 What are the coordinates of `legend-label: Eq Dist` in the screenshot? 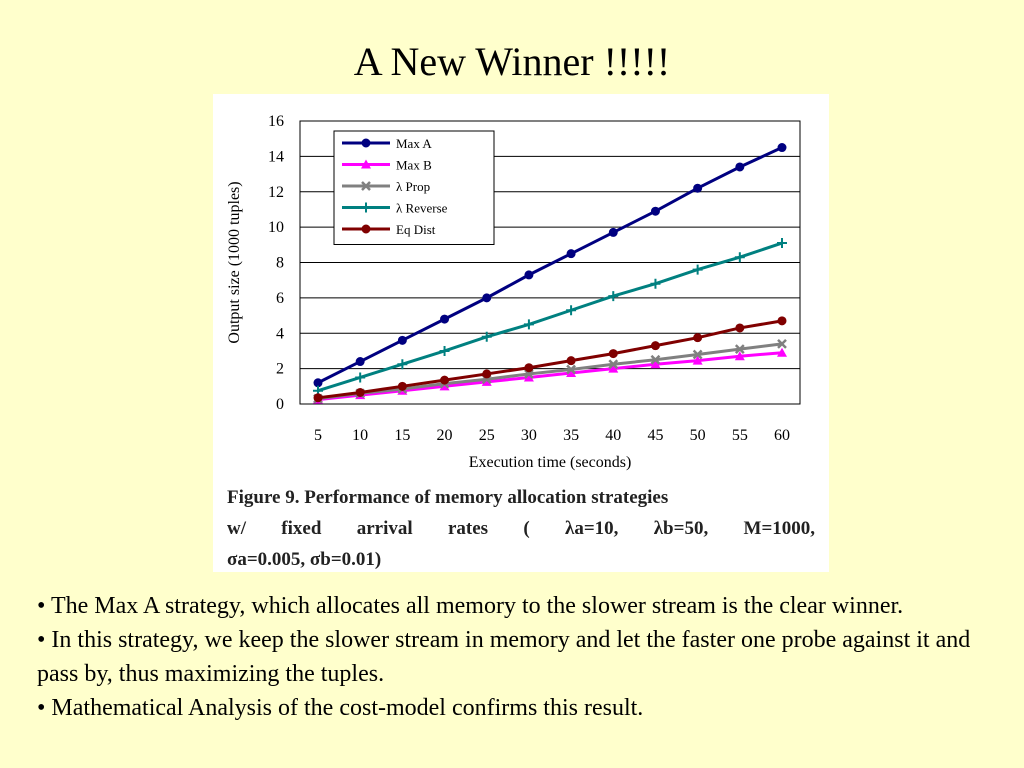 It's located at (416, 229).